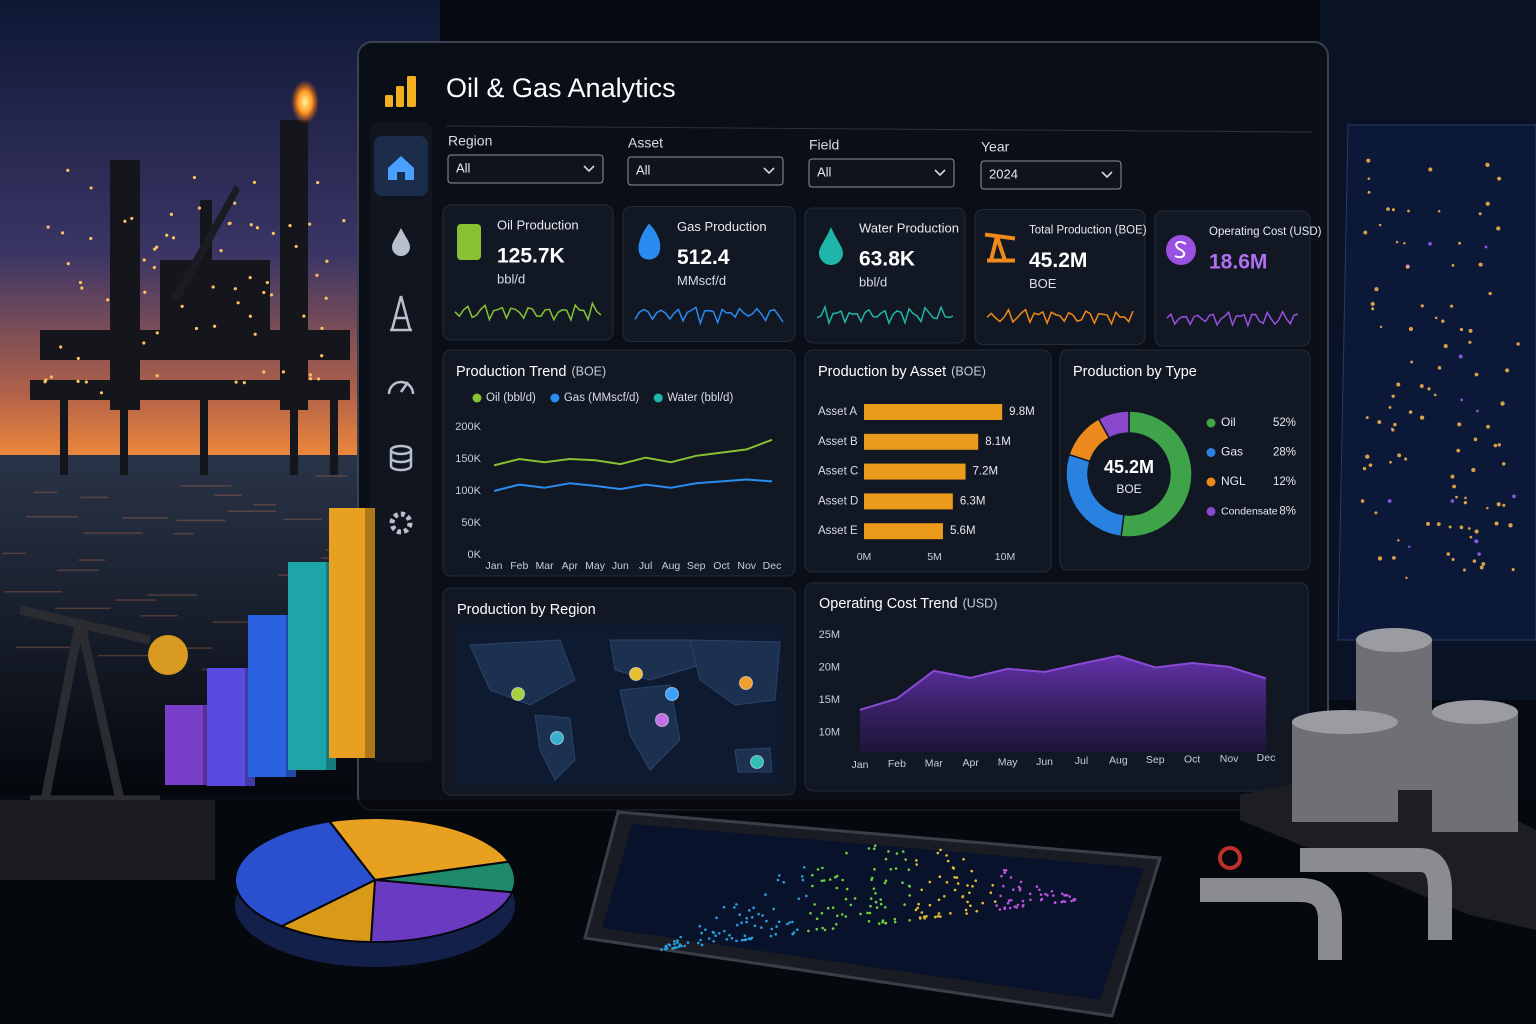  Describe the element at coordinates (1394, 640) in the screenshot. I see `tank-top` at that location.